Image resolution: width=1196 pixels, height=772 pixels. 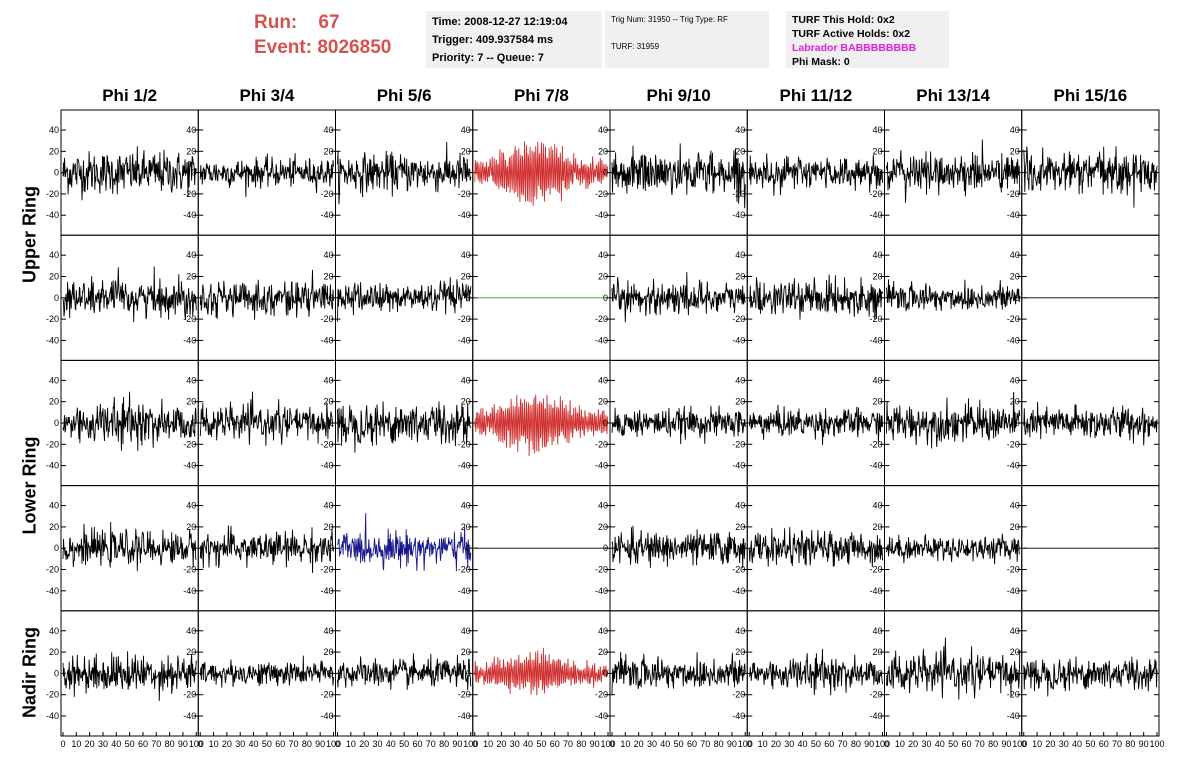 I want to click on x-tick-label: 80, so click(x=170, y=744).